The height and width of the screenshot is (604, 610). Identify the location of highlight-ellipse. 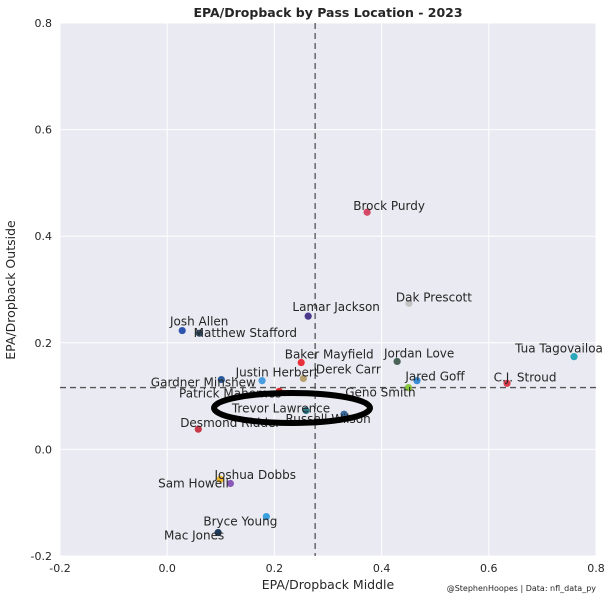
(292, 408).